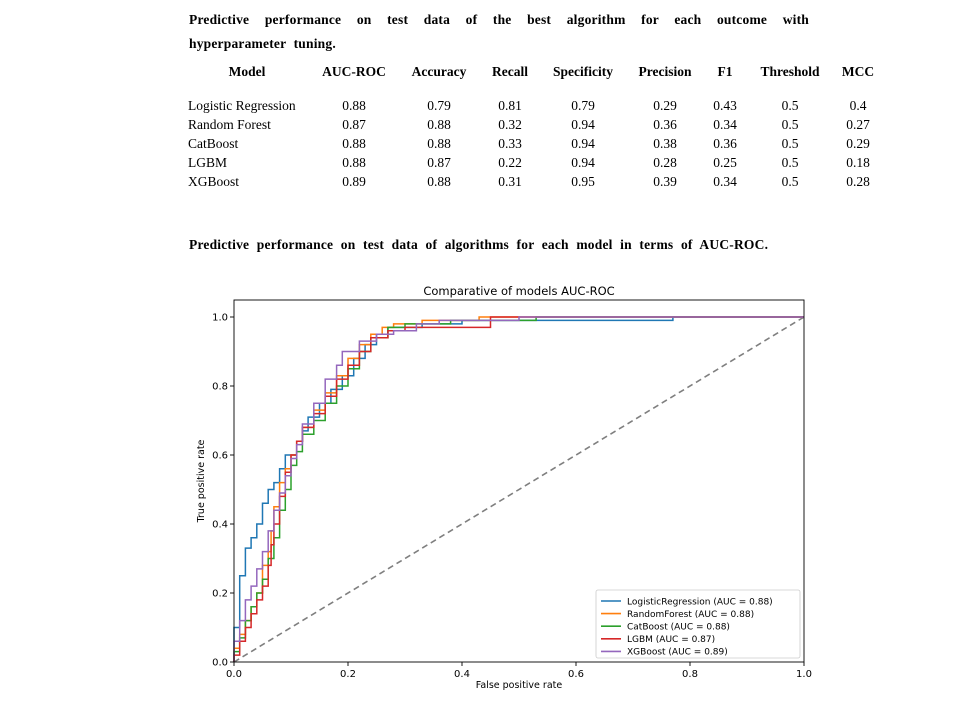 This screenshot has height=720, width=960. Describe the element at coordinates (677, 653) in the screenshot. I see `legend-label-5: XGBoost (AUC = 0.89)` at that location.